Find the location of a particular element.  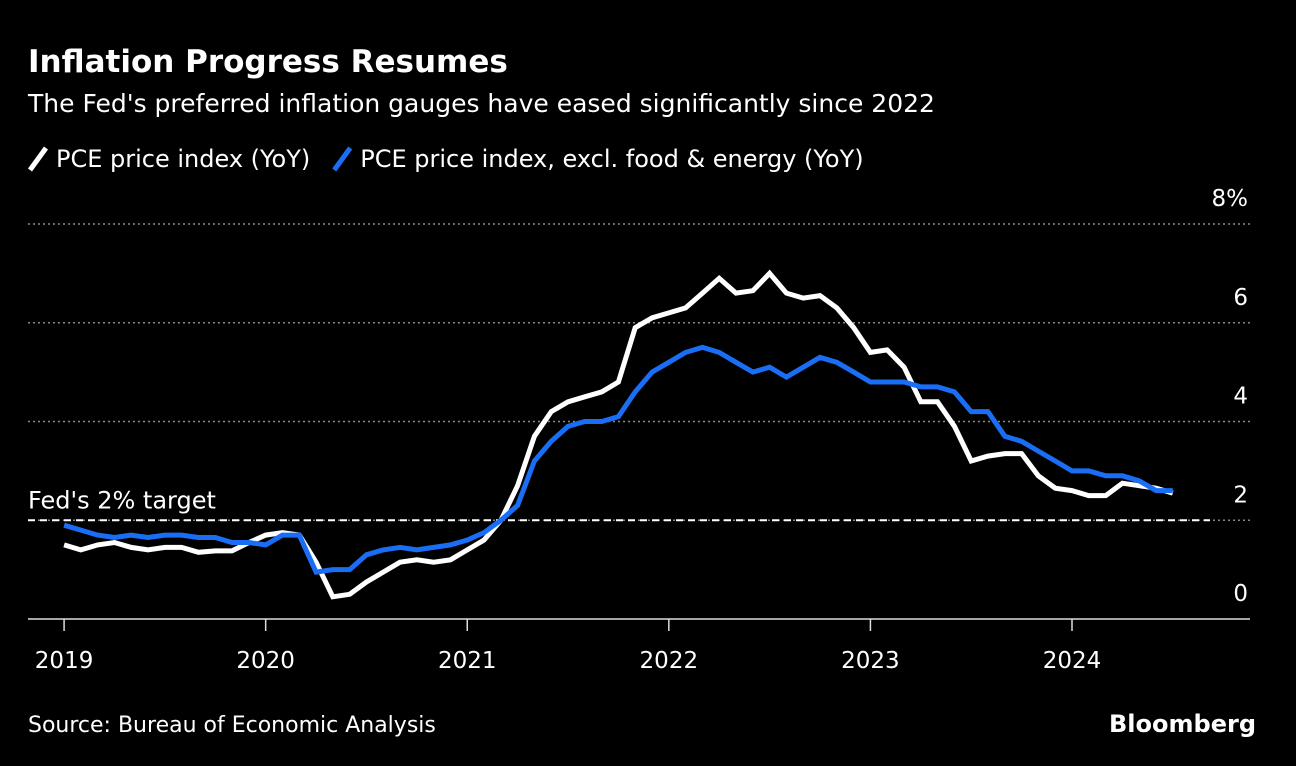

chart-title: Inflation Progress Resumes is located at coordinates (268, 62).